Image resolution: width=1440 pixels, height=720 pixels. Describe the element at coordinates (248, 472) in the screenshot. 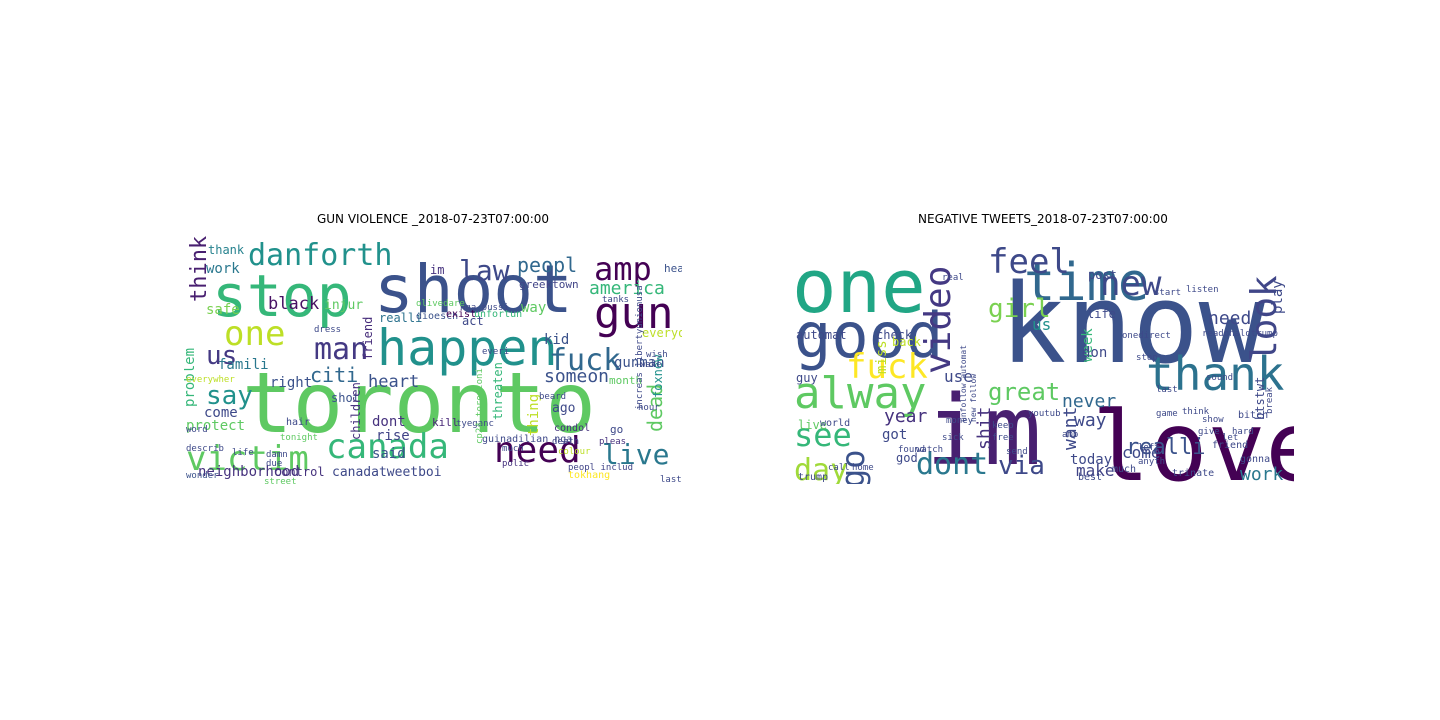

I see `left-cloud-word-neighborhood: neighborhood` at that location.